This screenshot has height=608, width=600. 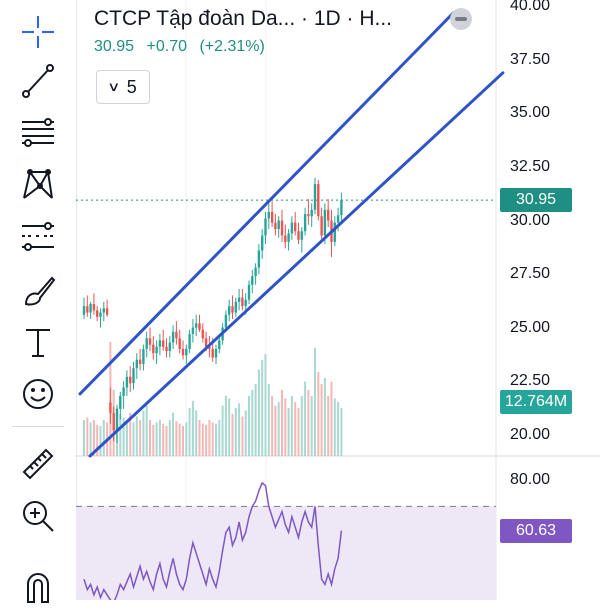 What do you see at coordinates (38, 132) in the screenshot?
I see `fib-retracement-tool` at bounding box center [38, 132].